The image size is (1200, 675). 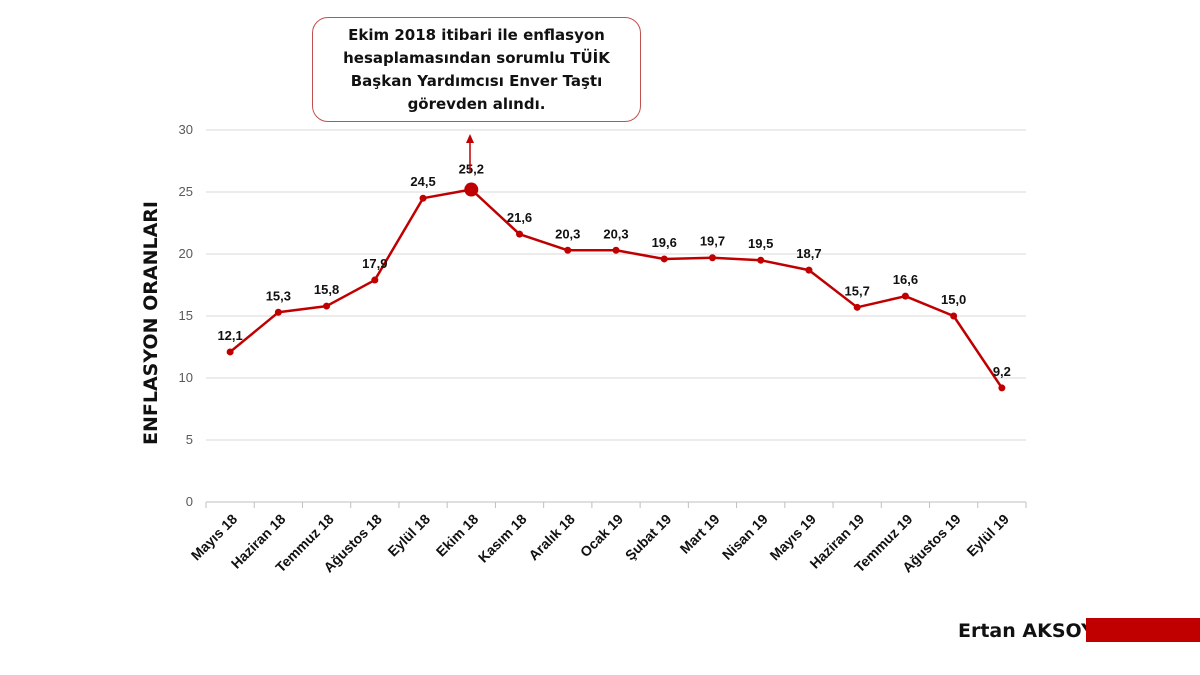 What do you see at coordinates (700, 534) in the screenshot?
I see `x-tick-label: Mart 19` at bounding box center [700, 534].